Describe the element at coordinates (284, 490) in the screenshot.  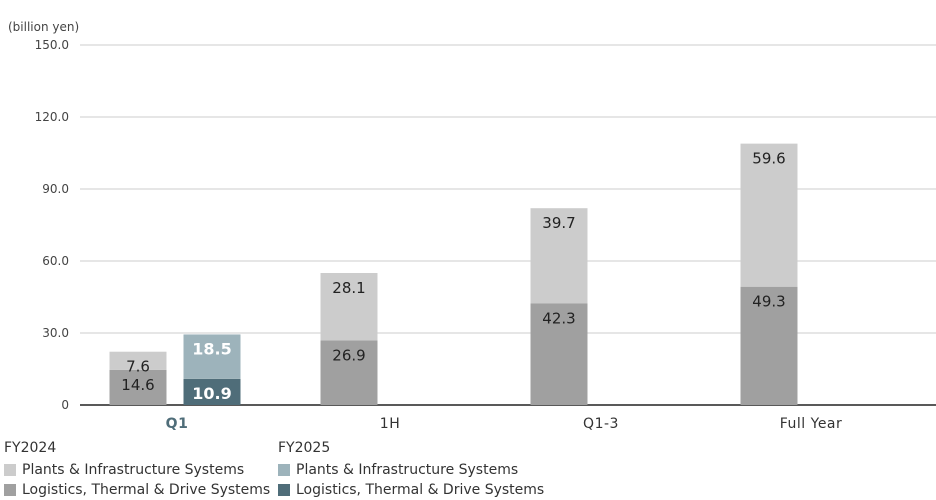
I see `legend-swatch-fy2025-logistics` at that location.